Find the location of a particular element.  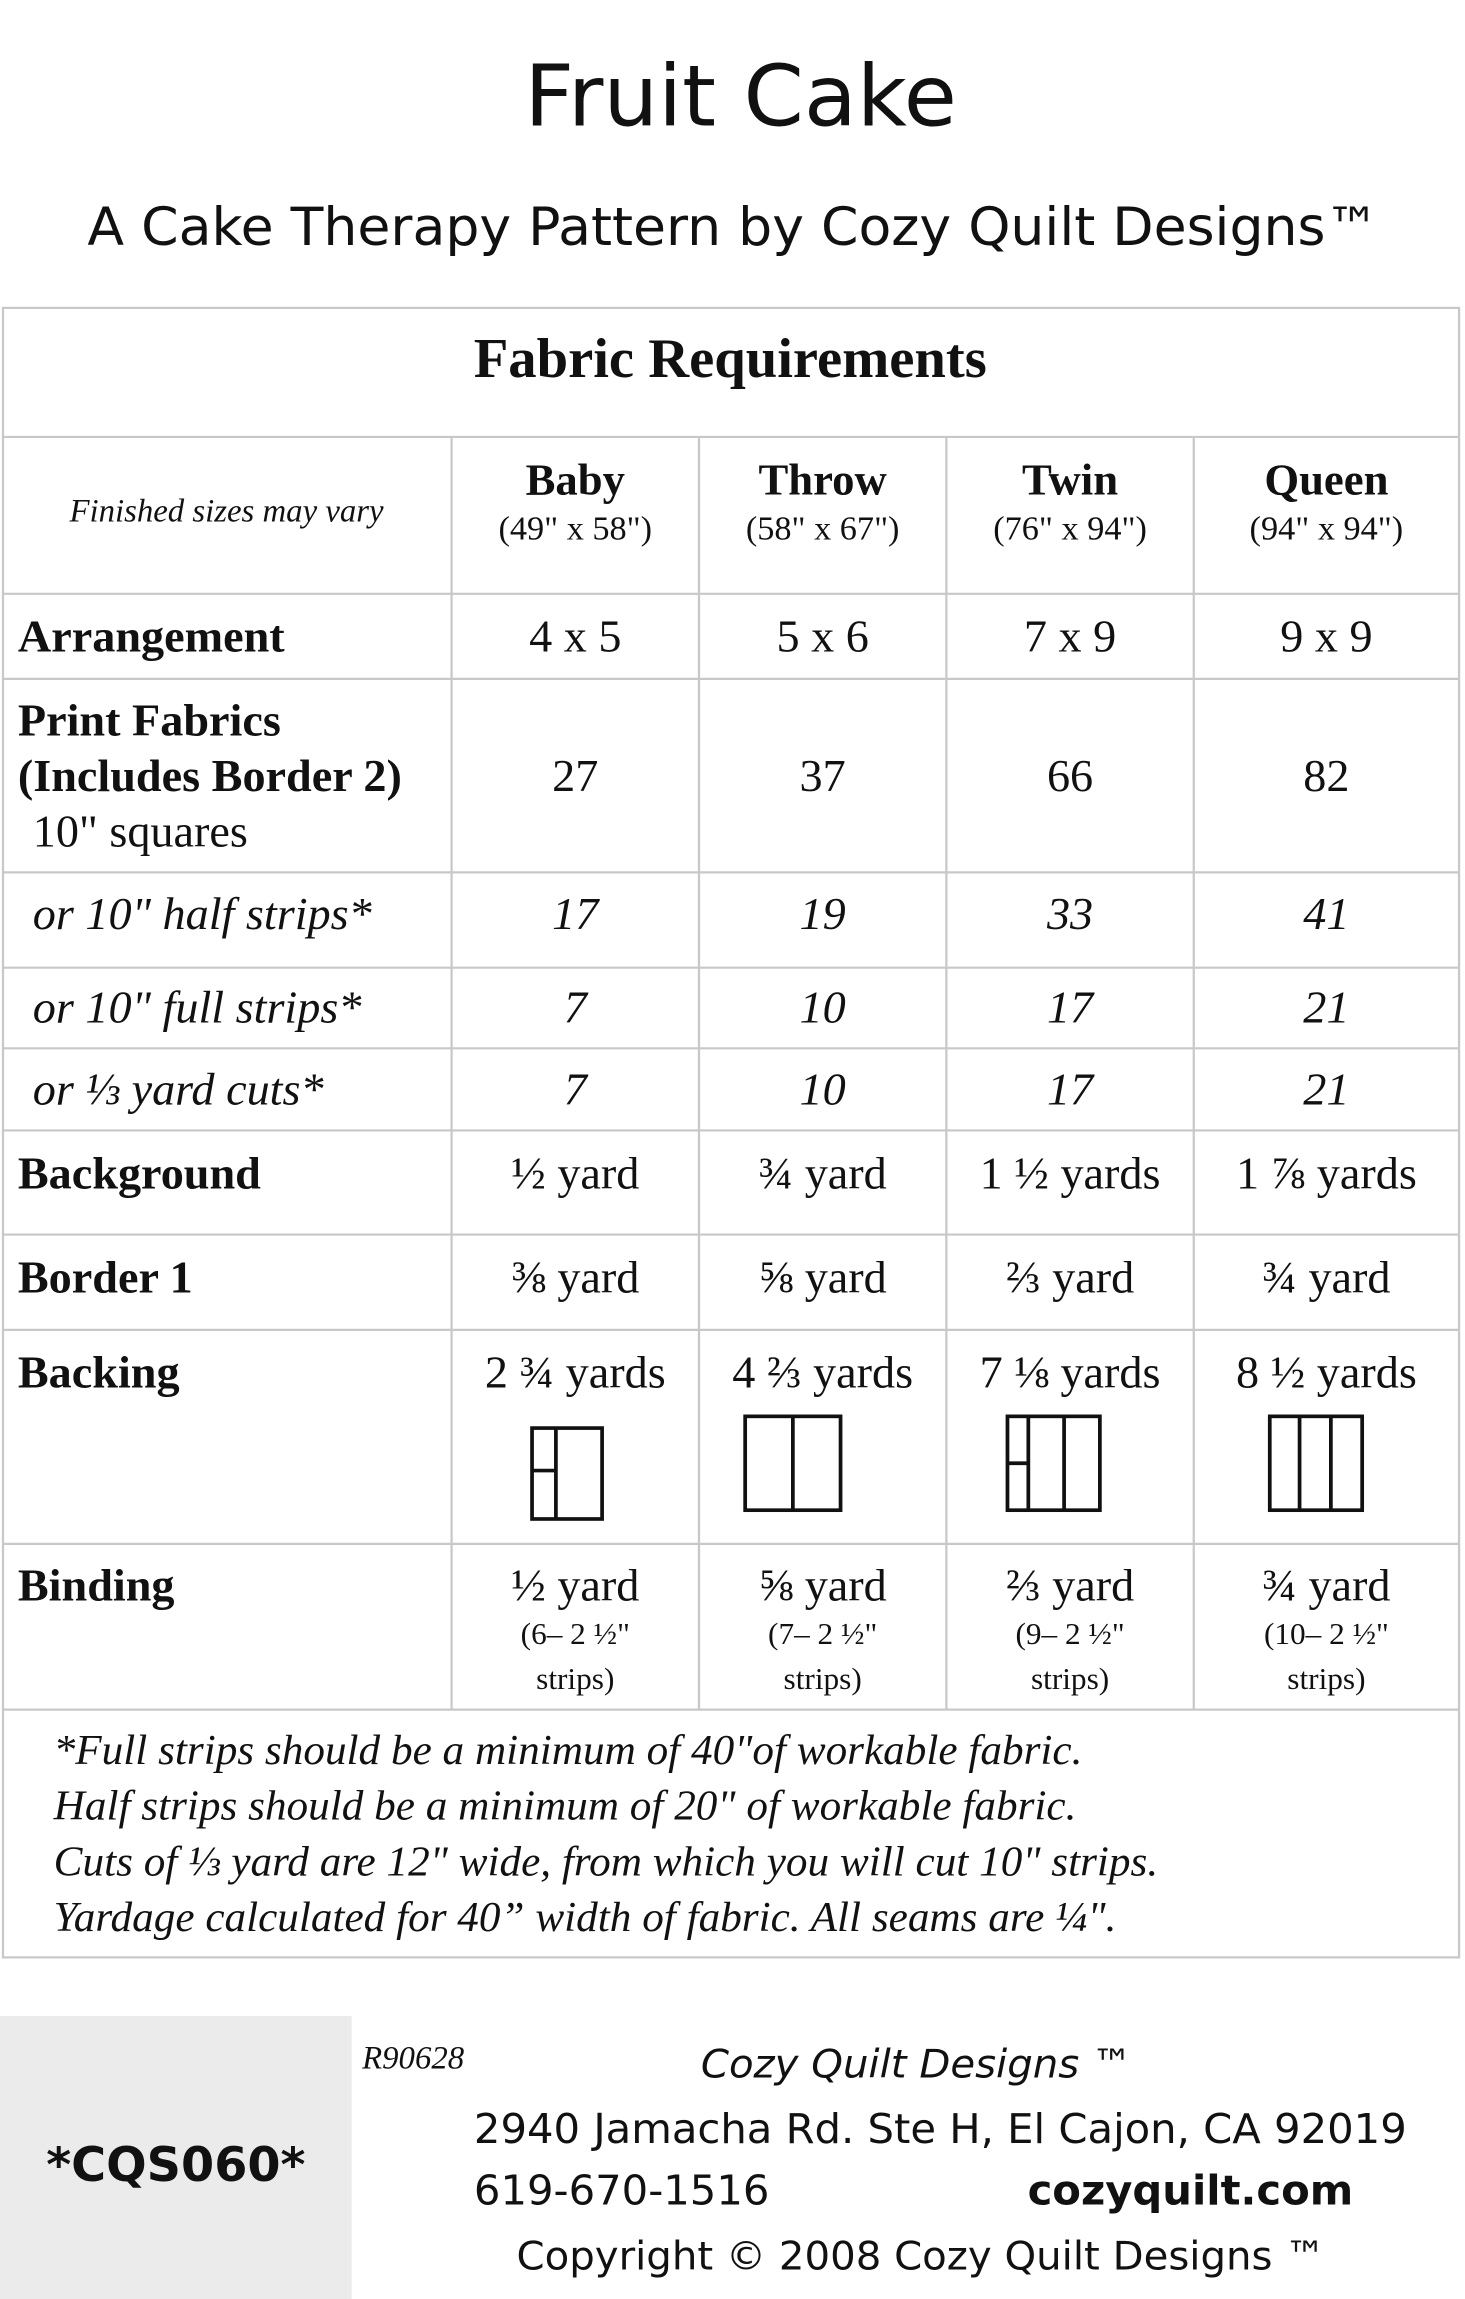

row-label: Print Fabrics is located at coordinates (149, 720).